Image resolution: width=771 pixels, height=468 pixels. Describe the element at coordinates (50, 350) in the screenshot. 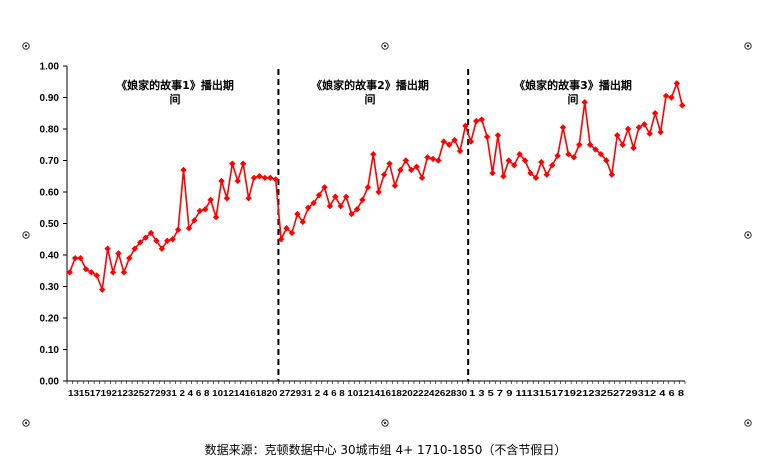

I see `y-tick-label: 0.10` at that location.